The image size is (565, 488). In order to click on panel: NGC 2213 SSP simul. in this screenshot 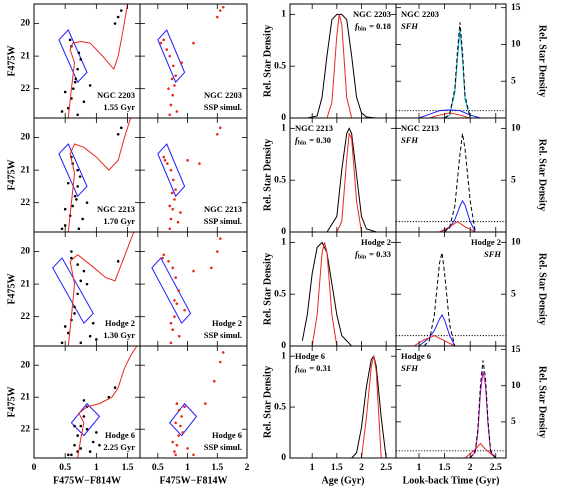, I will do `click(193, 175)`.